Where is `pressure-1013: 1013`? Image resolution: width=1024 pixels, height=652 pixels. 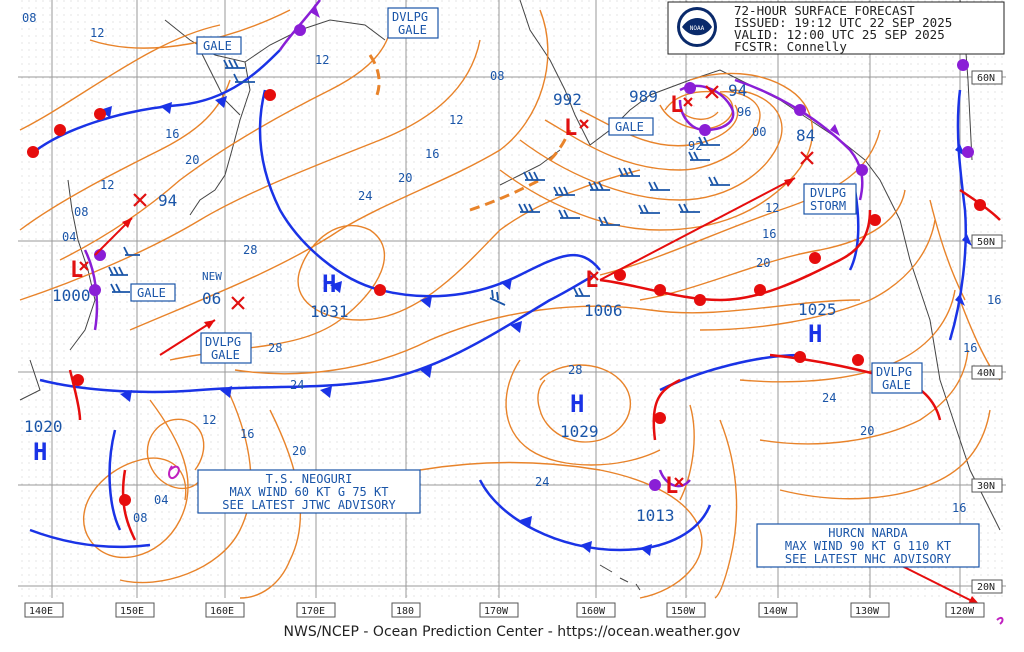
pressure-1013: 1013 is located at coordinates (655, 515).